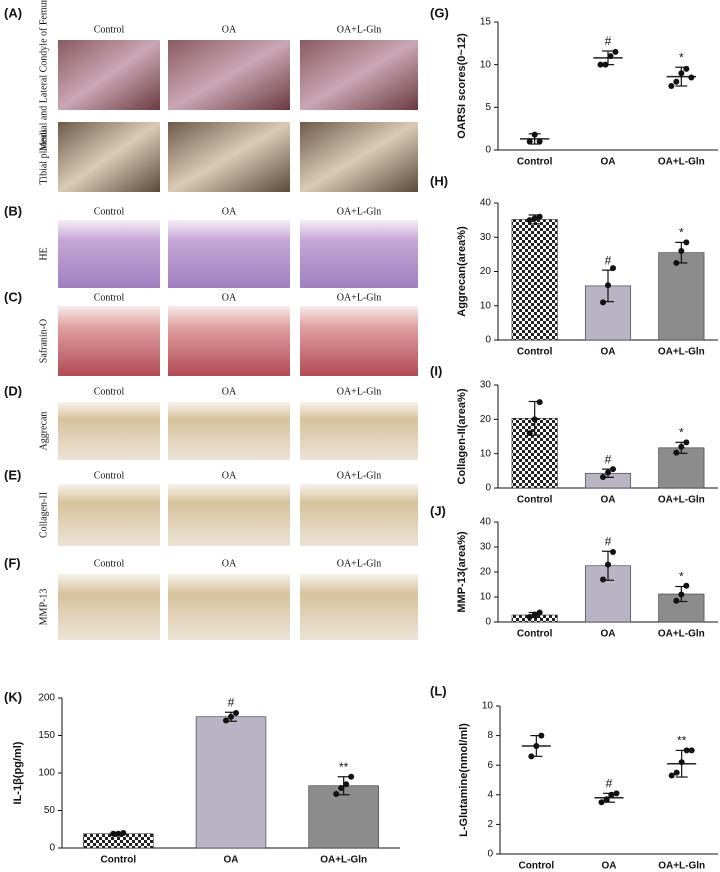 This screenshot has height=872, width=720. Describe the element at coordinates (681, 352) in the screenshot. I see `x-tick-label: OA+L-Gln` at that location.